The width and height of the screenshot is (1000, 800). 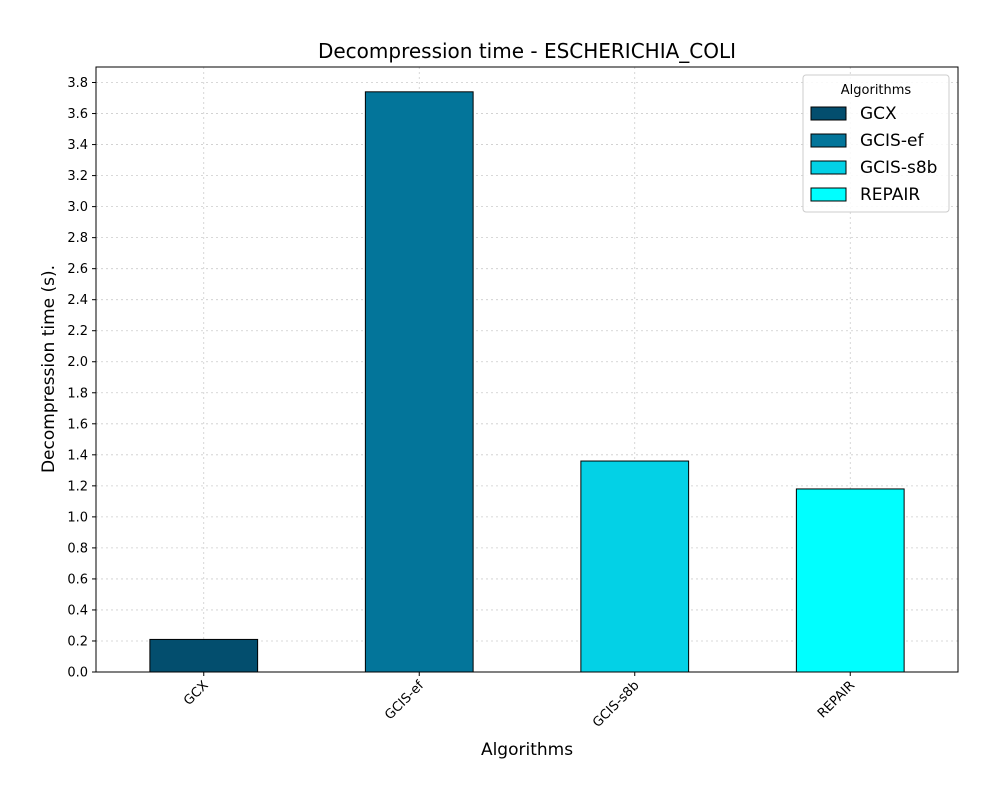 What do you see at coordinates (616, 704) in the screenshot?
I see `x-tick-label: GCIS-s8b` at bounding box center [616, 704].